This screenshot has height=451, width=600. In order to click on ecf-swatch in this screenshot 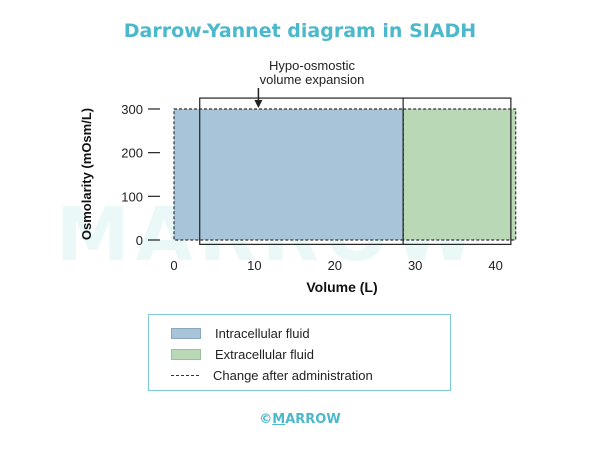, I will do `click(186, 354)`.